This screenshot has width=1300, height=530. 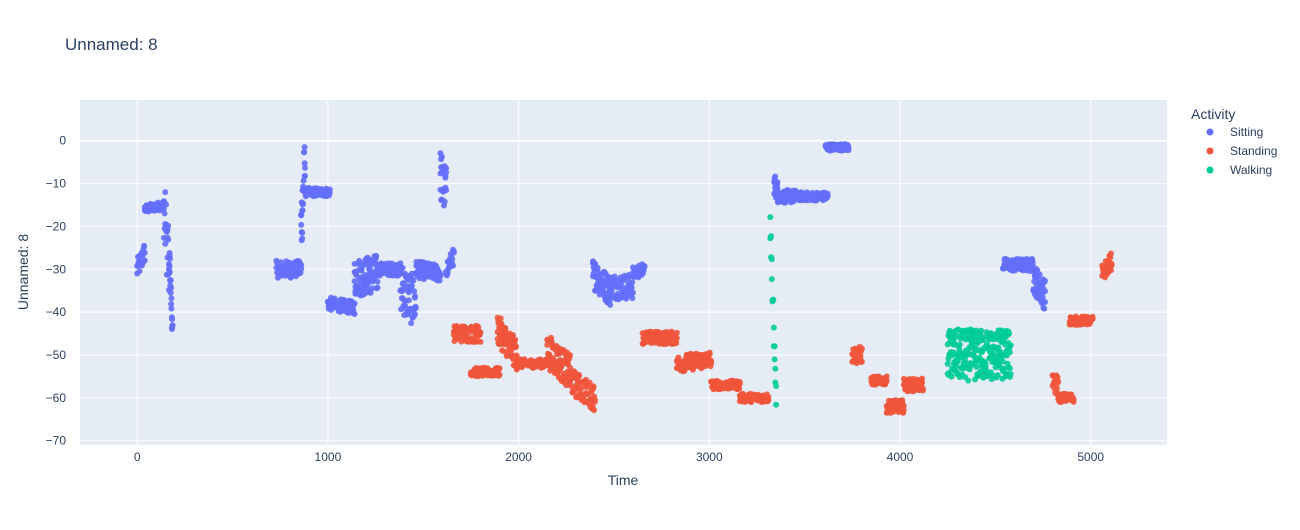 What do you see at coordinates (1239, 170) in the screenshot?
I see `legend-item-walking: Walking` at bounding box center [1239, 170].